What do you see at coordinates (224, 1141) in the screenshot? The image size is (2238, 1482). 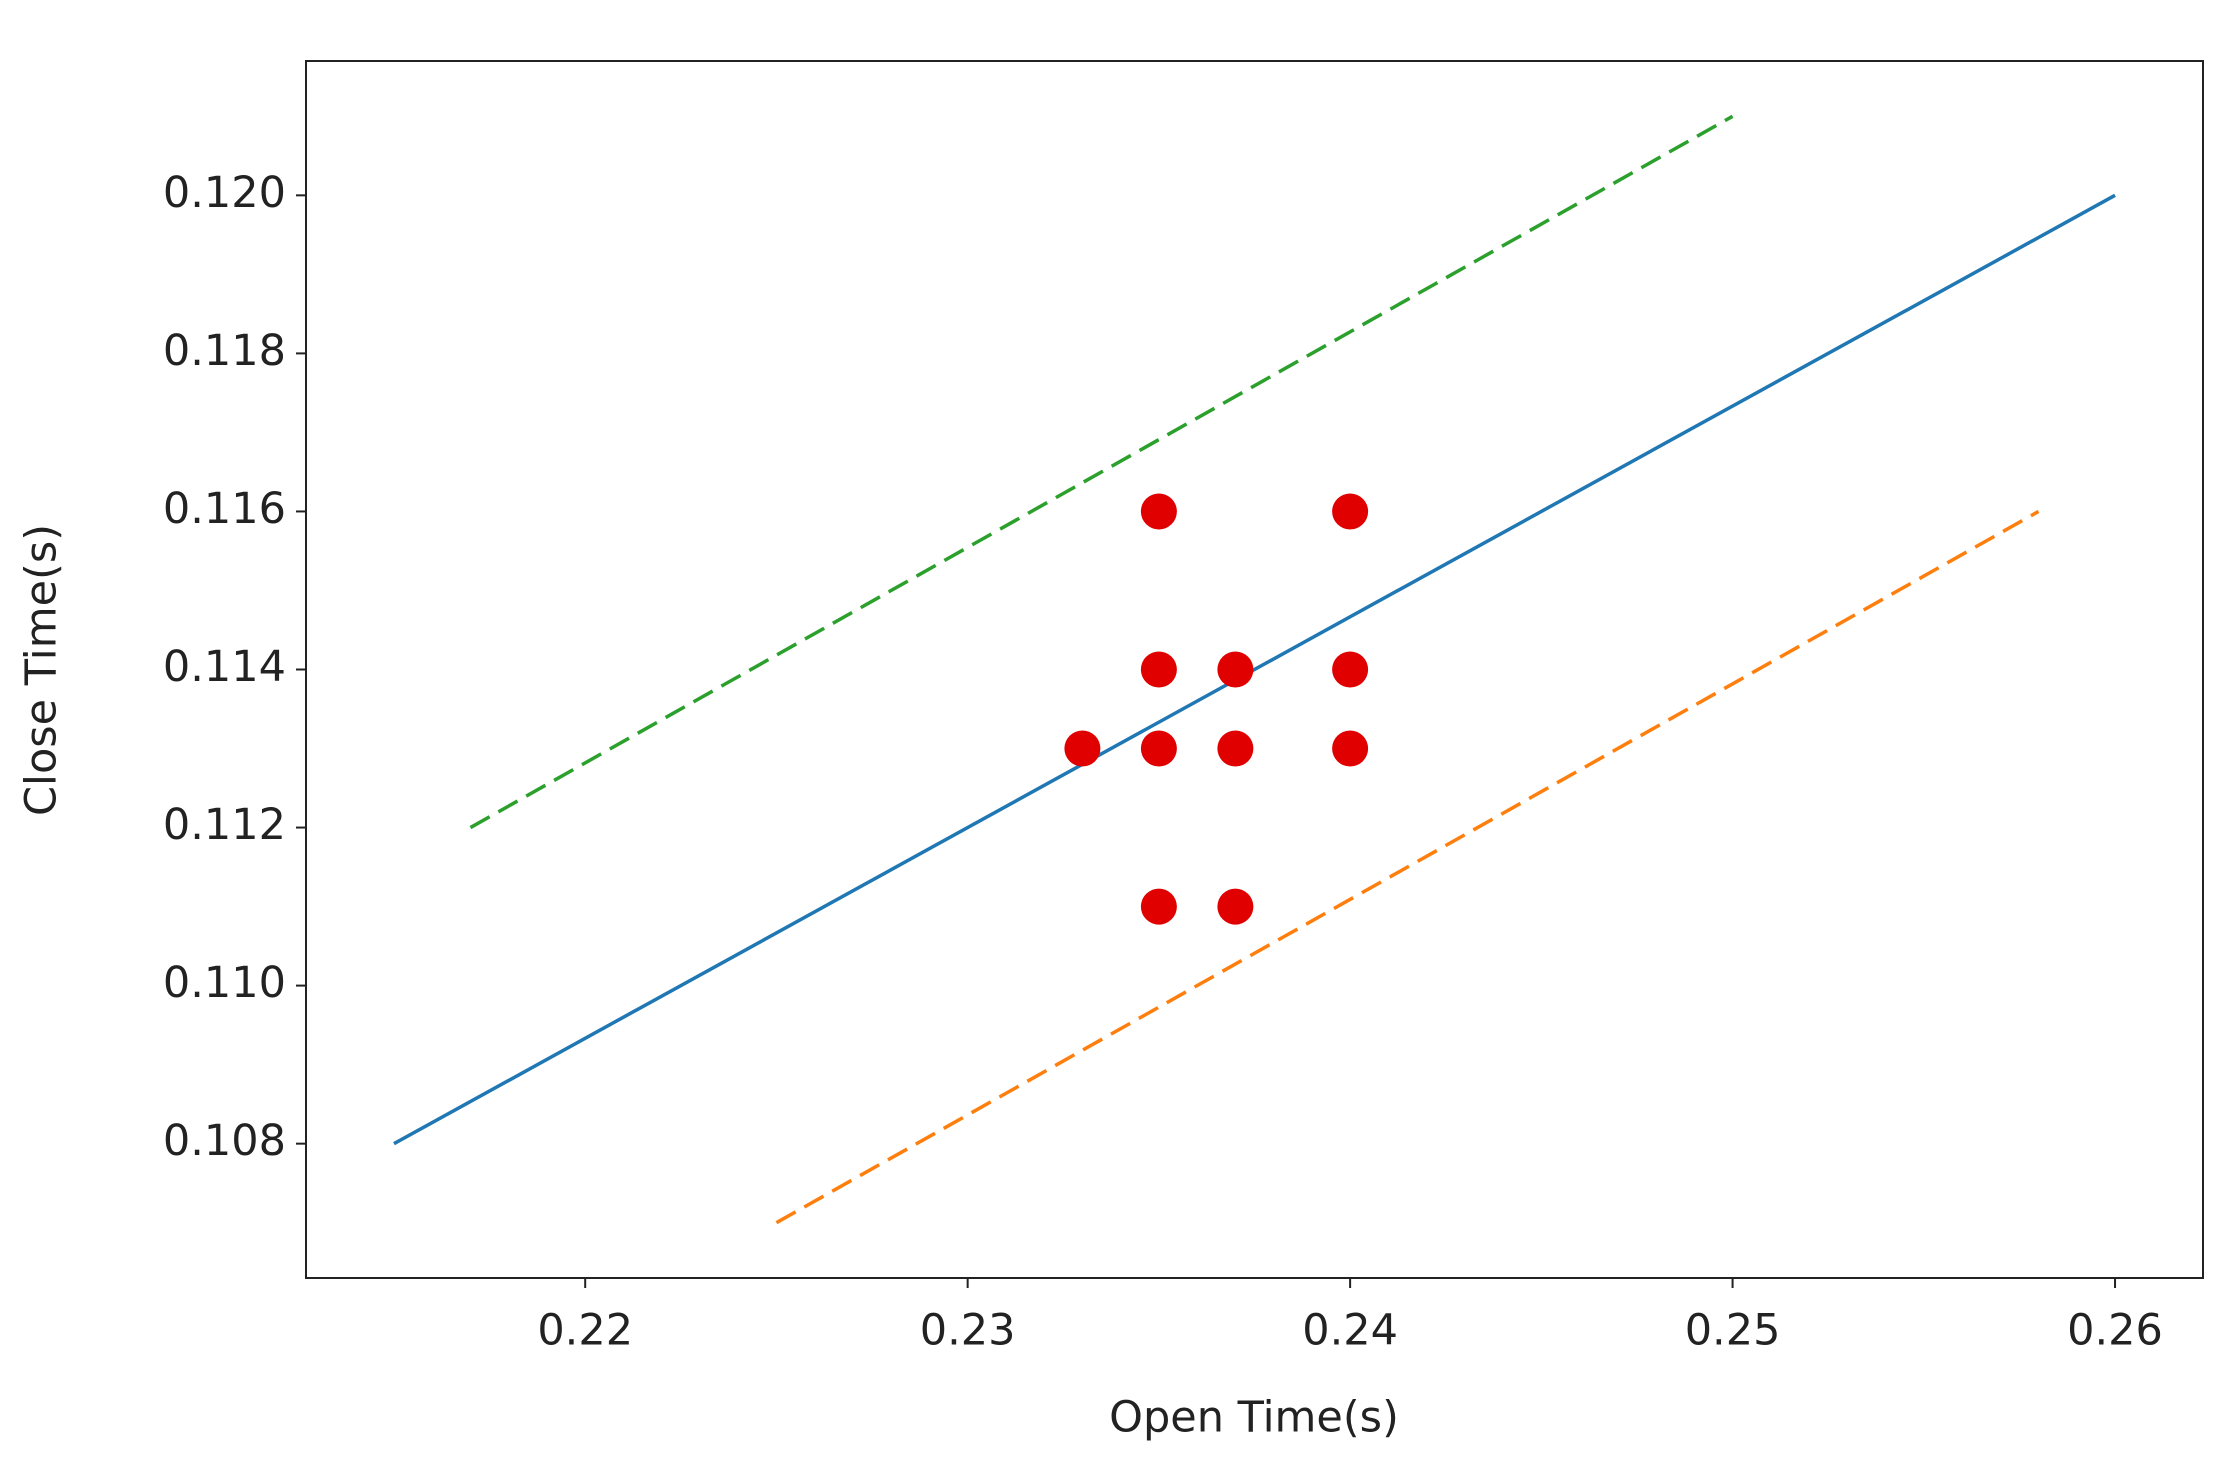 I see `y-tick-label: 0.108` at bounding box center [224, 1141].